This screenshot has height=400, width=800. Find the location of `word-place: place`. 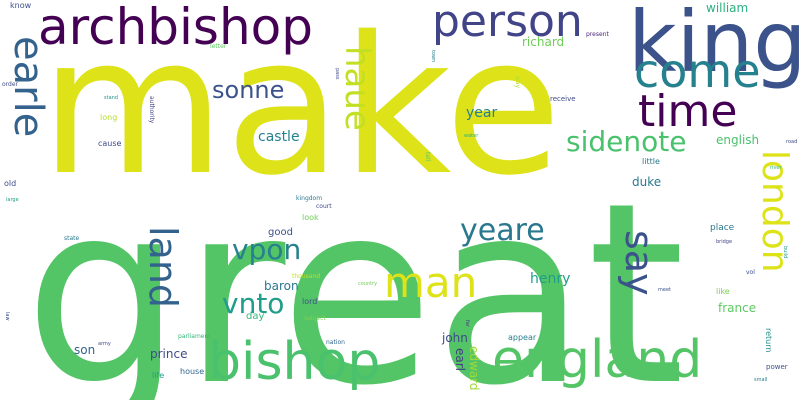

word-place: place is located at coordinates (722, 228).